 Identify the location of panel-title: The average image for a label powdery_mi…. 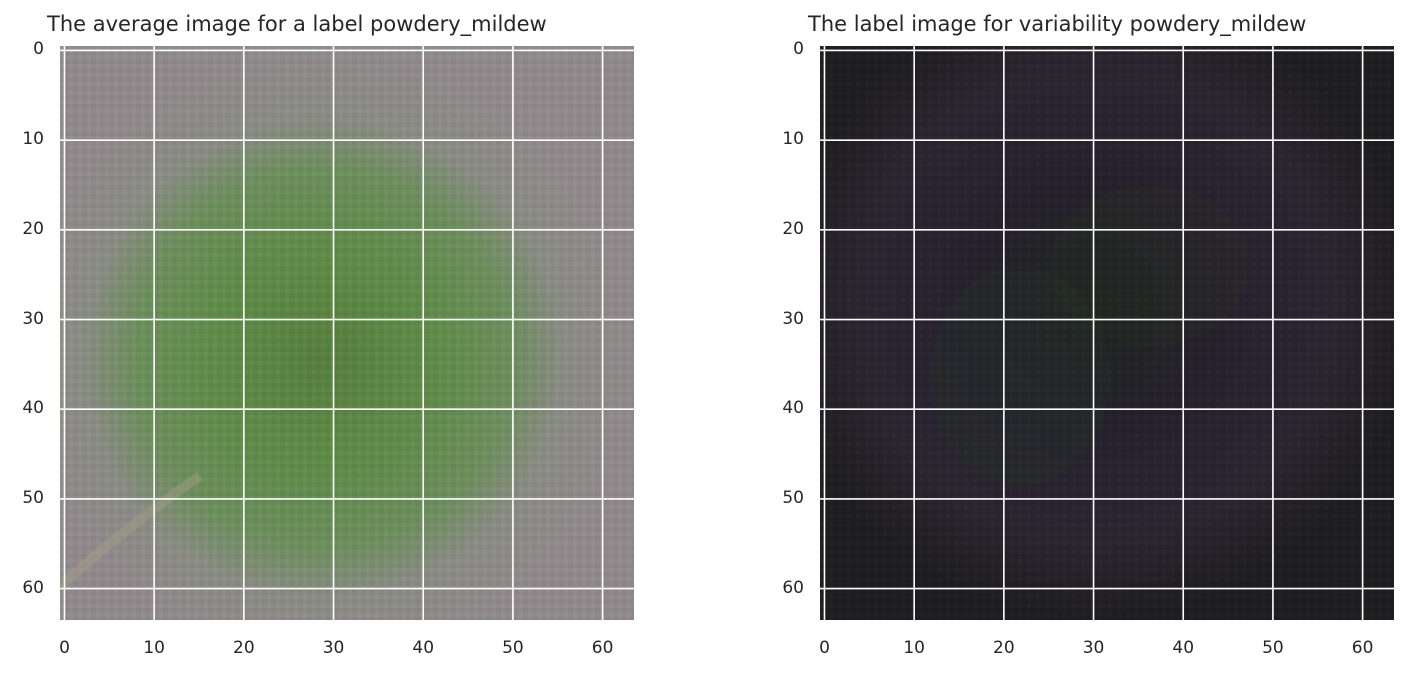
(297, 24).